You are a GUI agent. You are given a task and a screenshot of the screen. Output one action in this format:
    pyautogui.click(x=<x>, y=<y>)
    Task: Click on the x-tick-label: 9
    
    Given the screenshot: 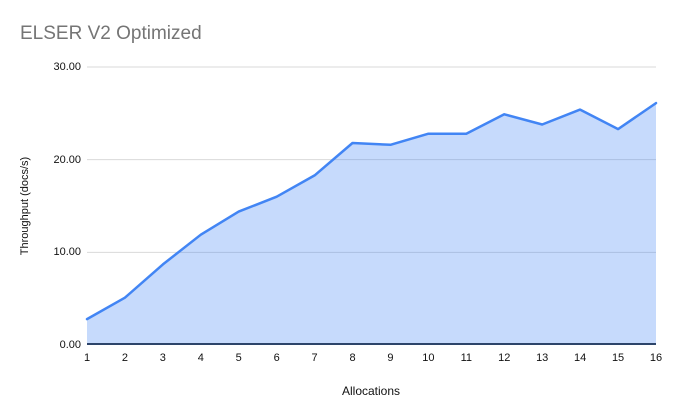 What is the action you would take?
    pyautogui.click(x=390, y=358)
    